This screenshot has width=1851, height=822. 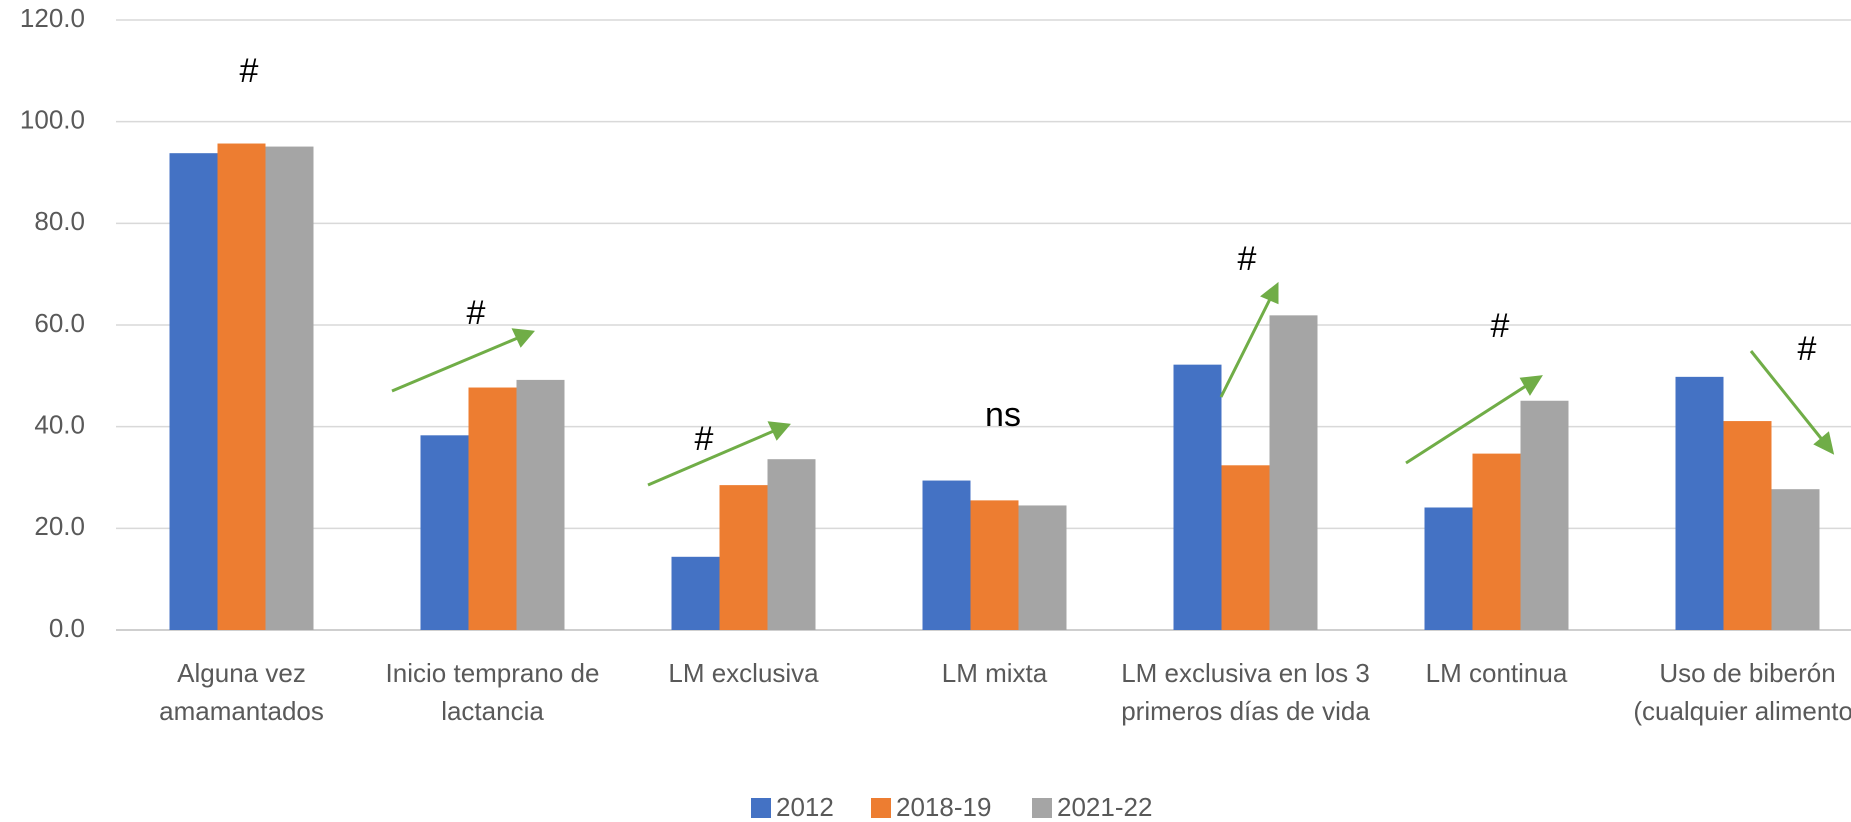 I want to click on legend-label: 2021-22, so click(x=1104, y=807).